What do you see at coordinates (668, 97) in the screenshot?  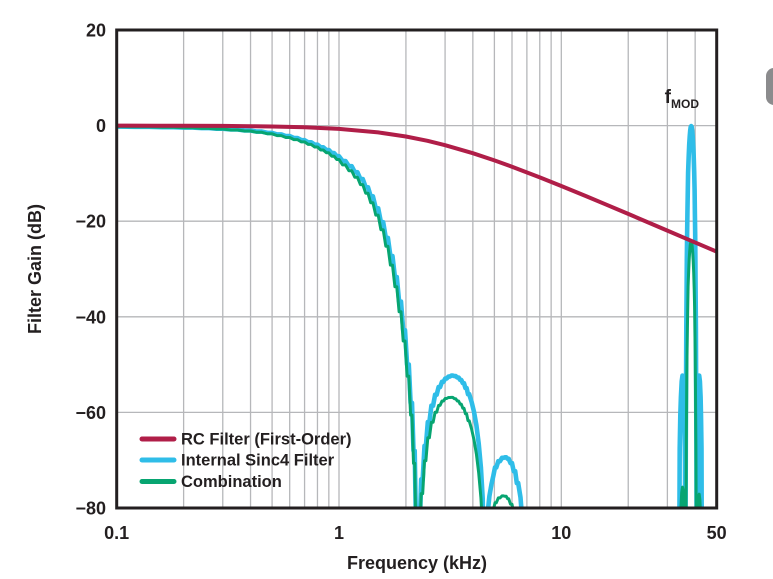 I see `fmod-base: f` at bounding box center [668, 97].